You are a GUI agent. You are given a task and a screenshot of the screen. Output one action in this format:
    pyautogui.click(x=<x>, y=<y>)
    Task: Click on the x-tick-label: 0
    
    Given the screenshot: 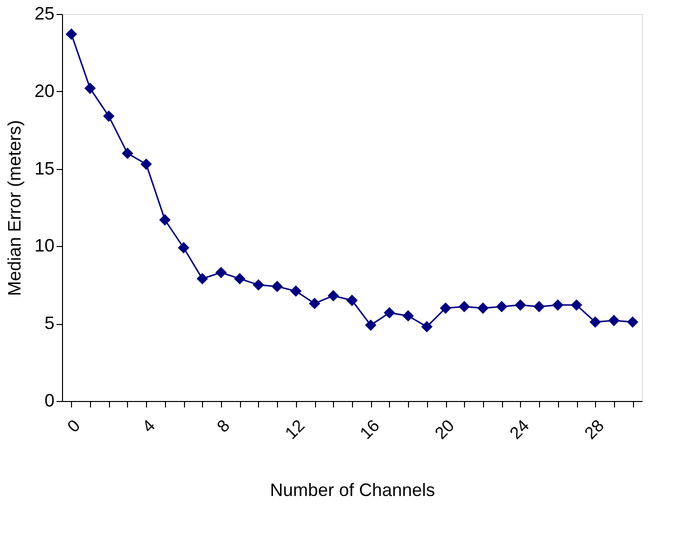 What is the action you would take?
    pyautogui.click(x=74, y=426)
    